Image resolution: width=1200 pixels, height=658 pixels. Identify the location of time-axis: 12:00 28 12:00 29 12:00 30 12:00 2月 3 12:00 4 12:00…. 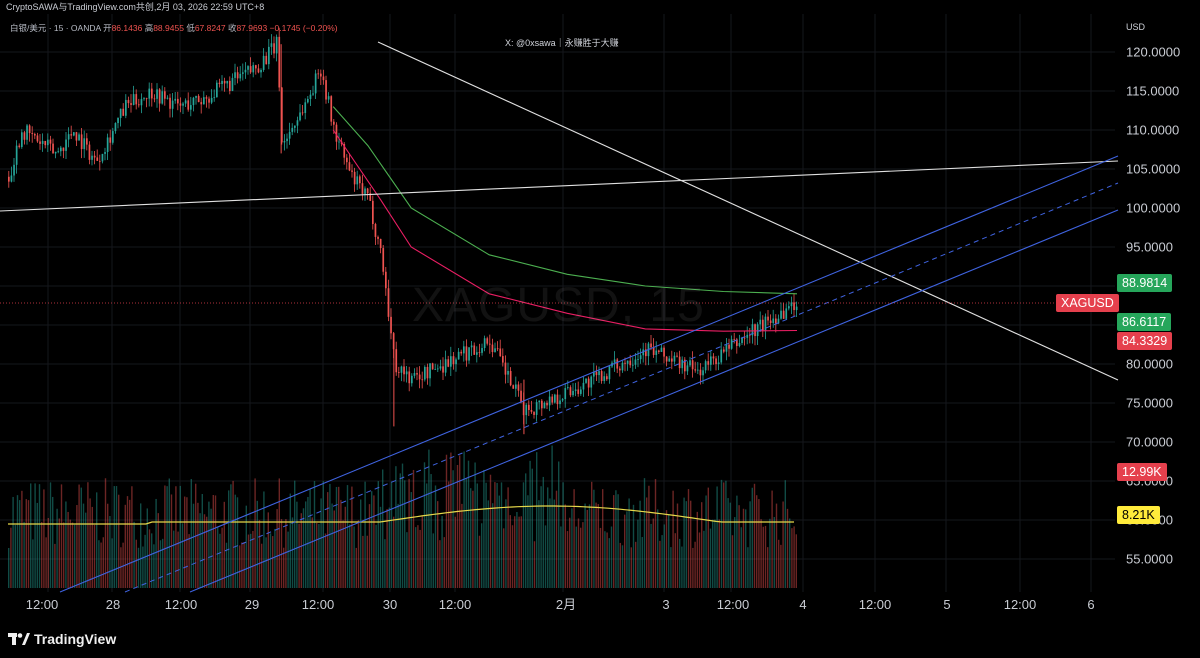
(560, 604).